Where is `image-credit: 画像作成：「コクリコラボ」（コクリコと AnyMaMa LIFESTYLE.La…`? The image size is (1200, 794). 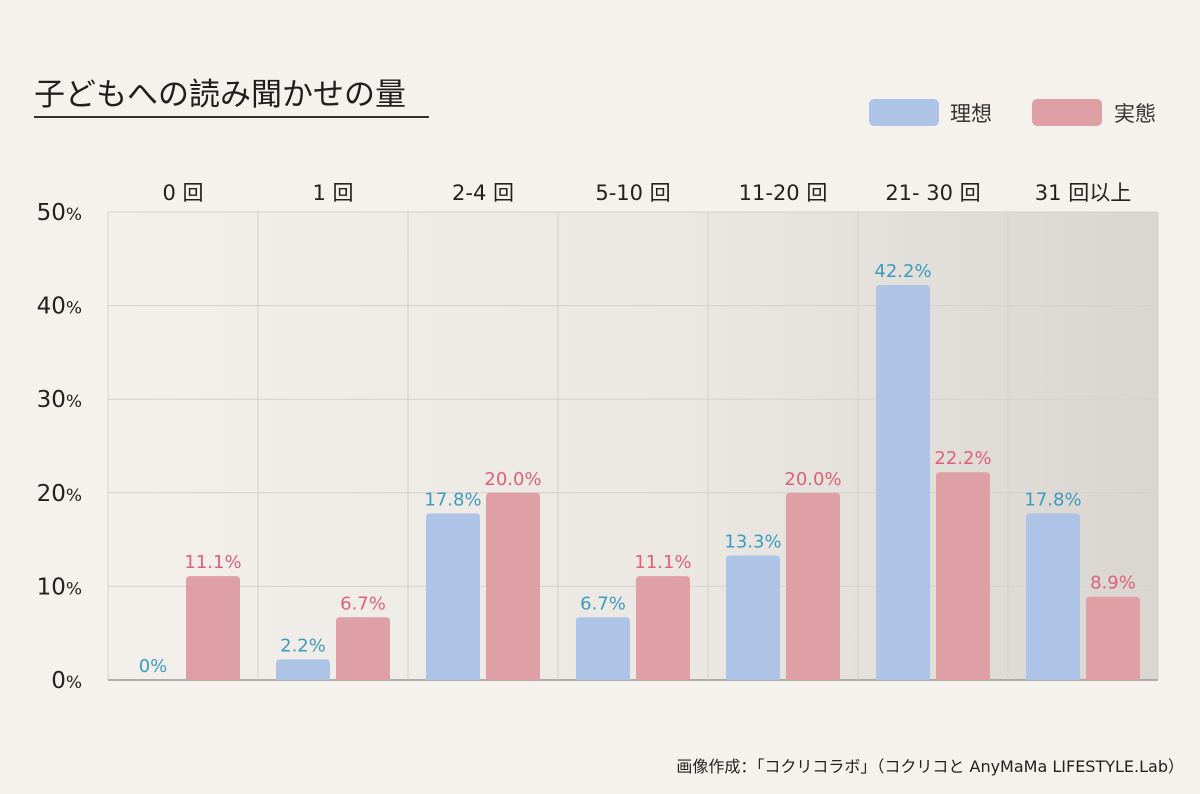 image-credit: 画像作成：「コクリコラボ」（コクリコと AnyMaMa LIFESTYLE.La… is located at coordinates (930, 766).